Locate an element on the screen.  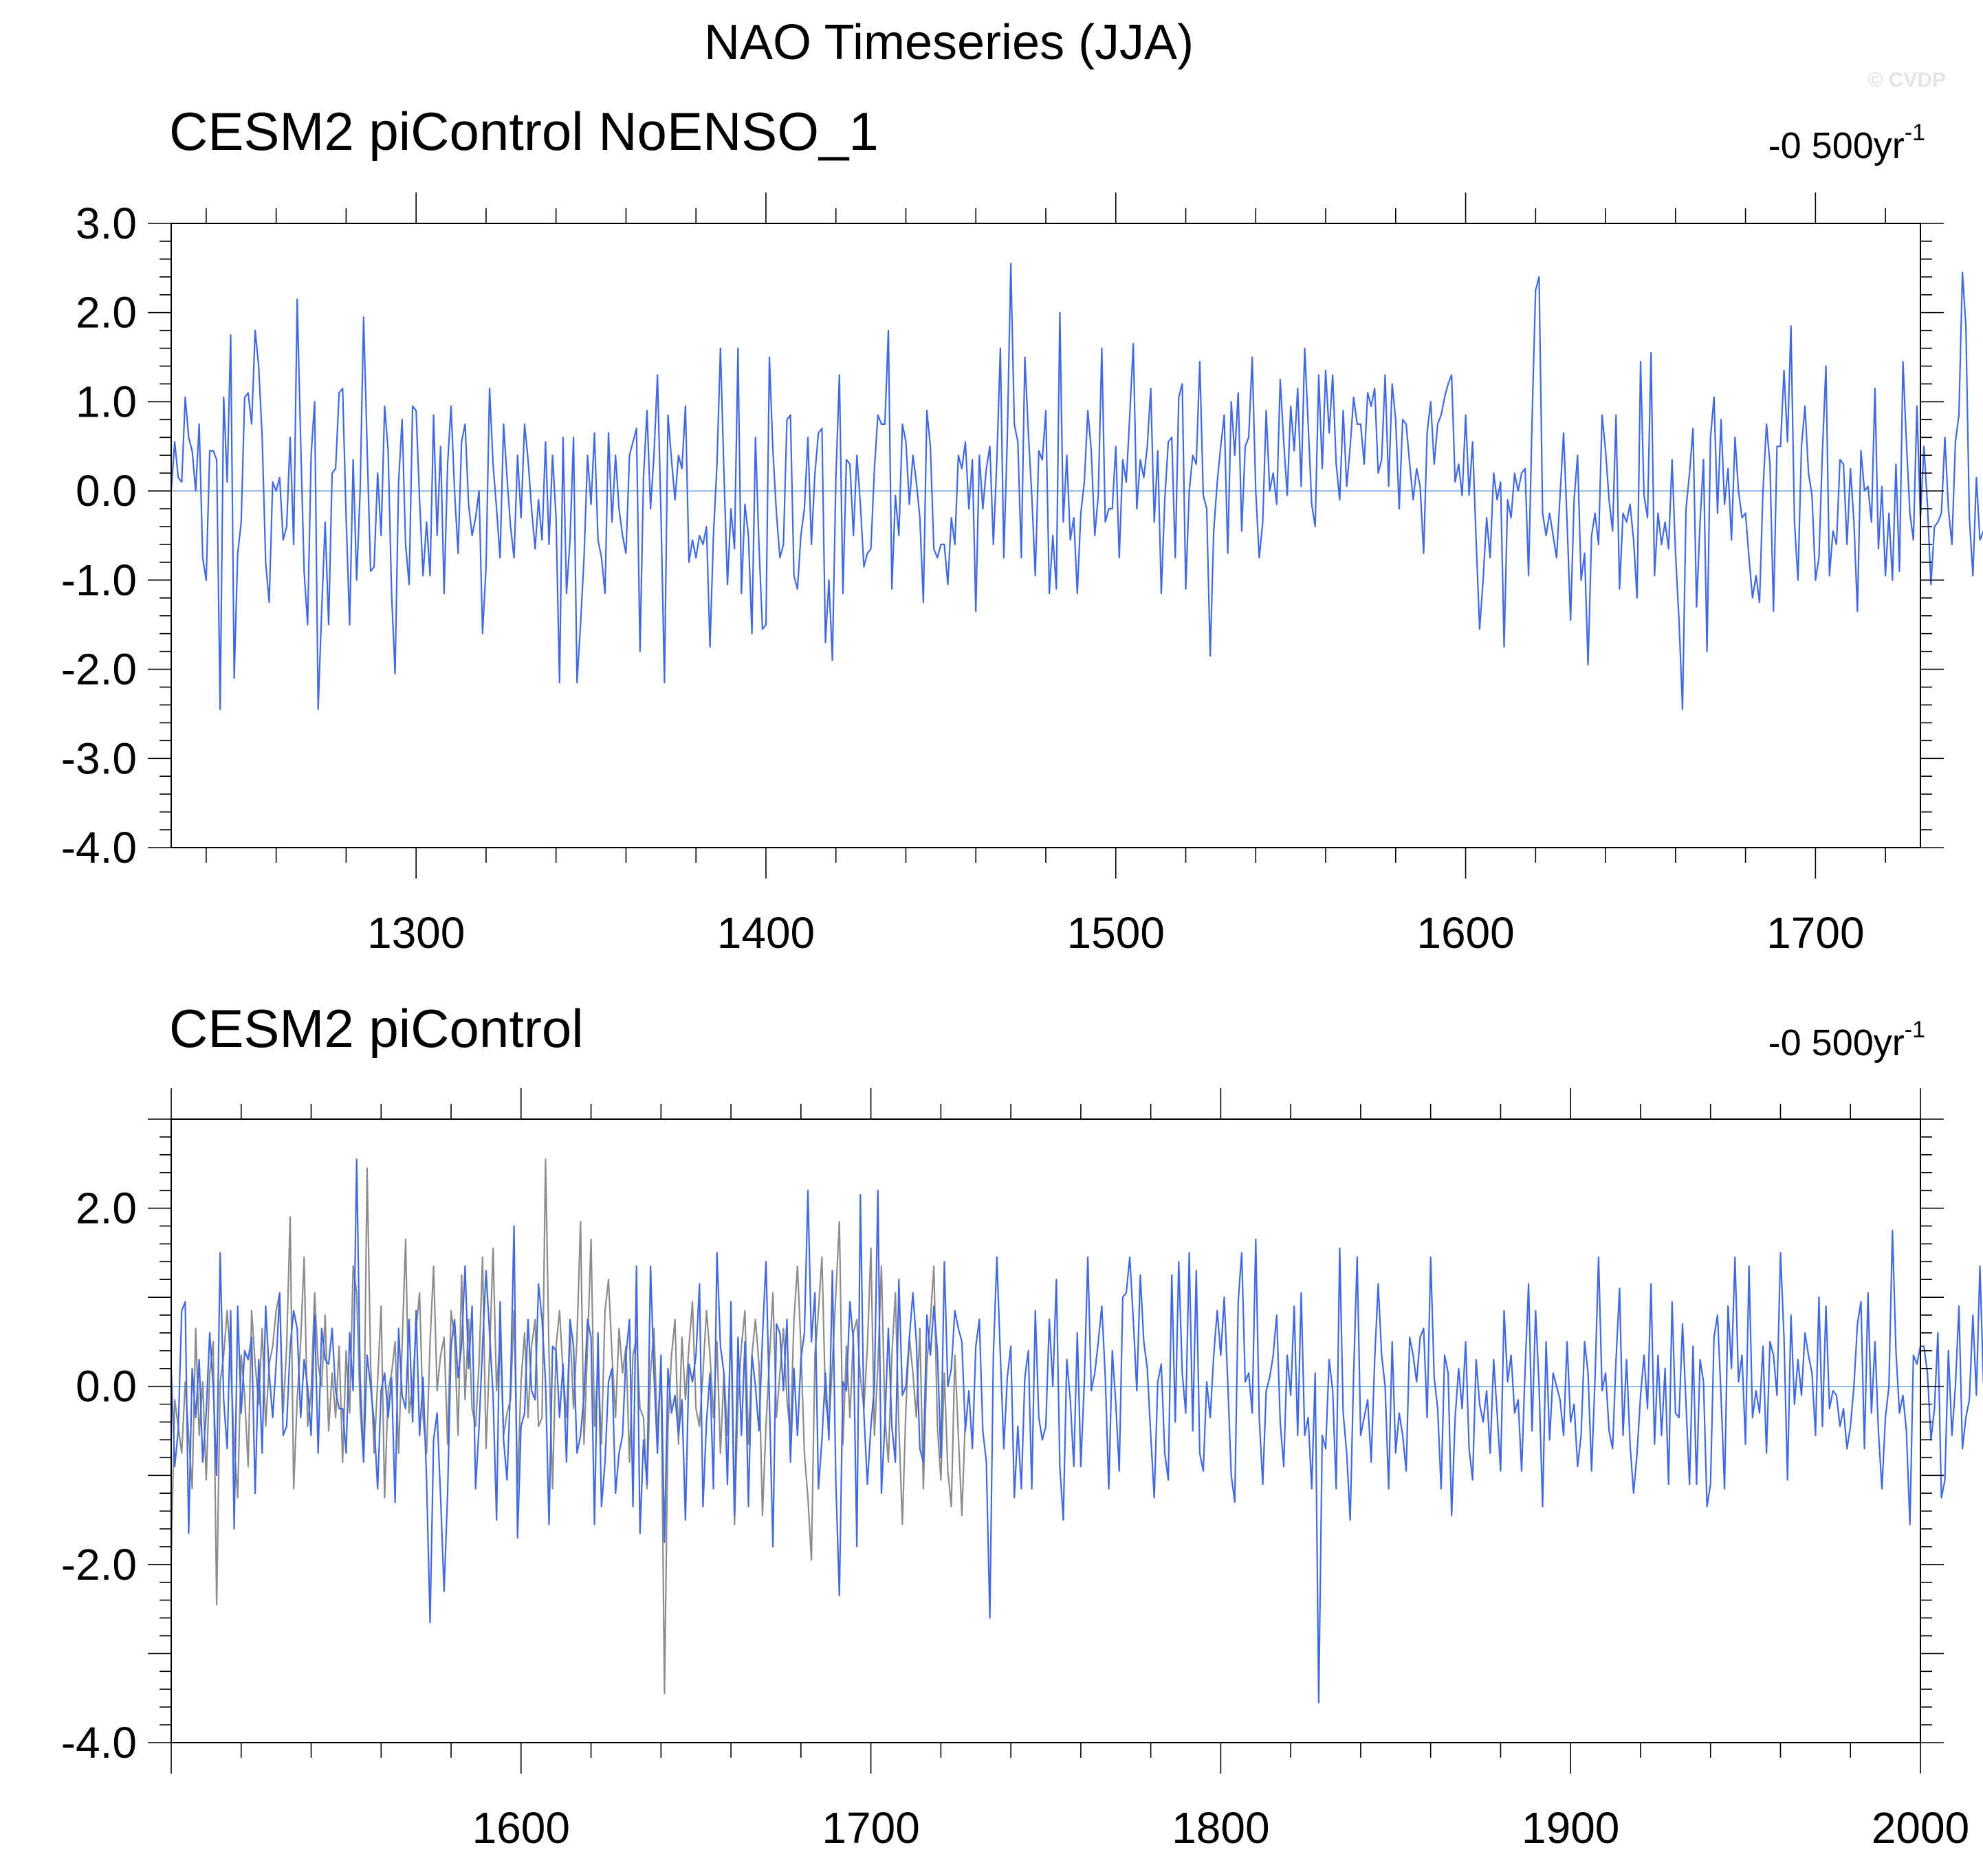
watermark: © CVDP is located at coordinates (1907, 80).